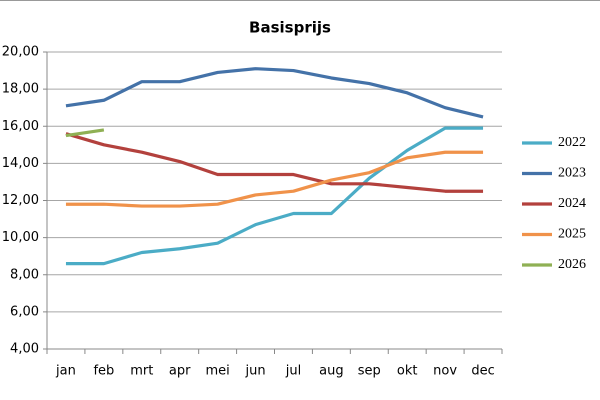  Describe the element at coordinates (369, 371) in the screenshot. I see `x-tick-label: sep` at that location.